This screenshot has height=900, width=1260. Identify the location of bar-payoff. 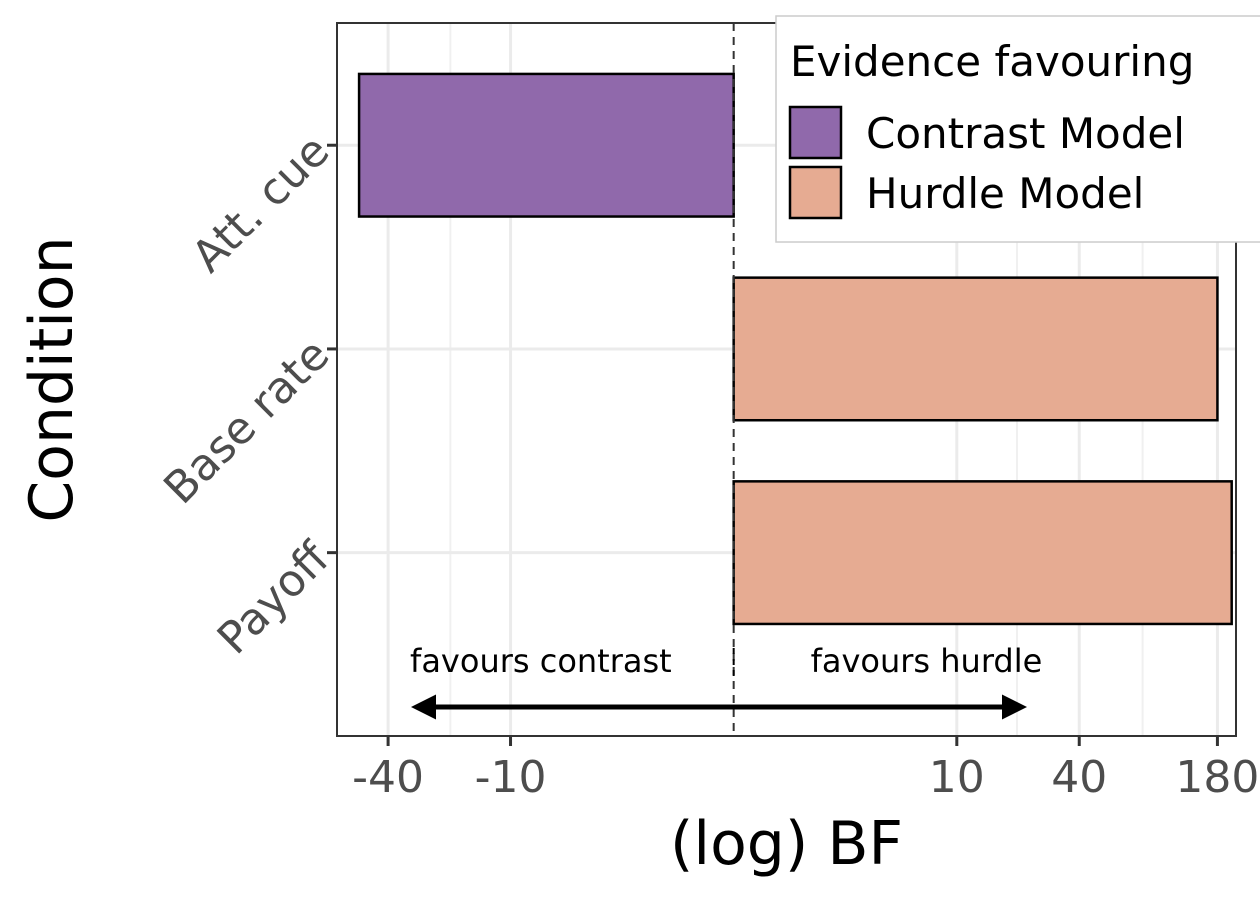
(982, 553).